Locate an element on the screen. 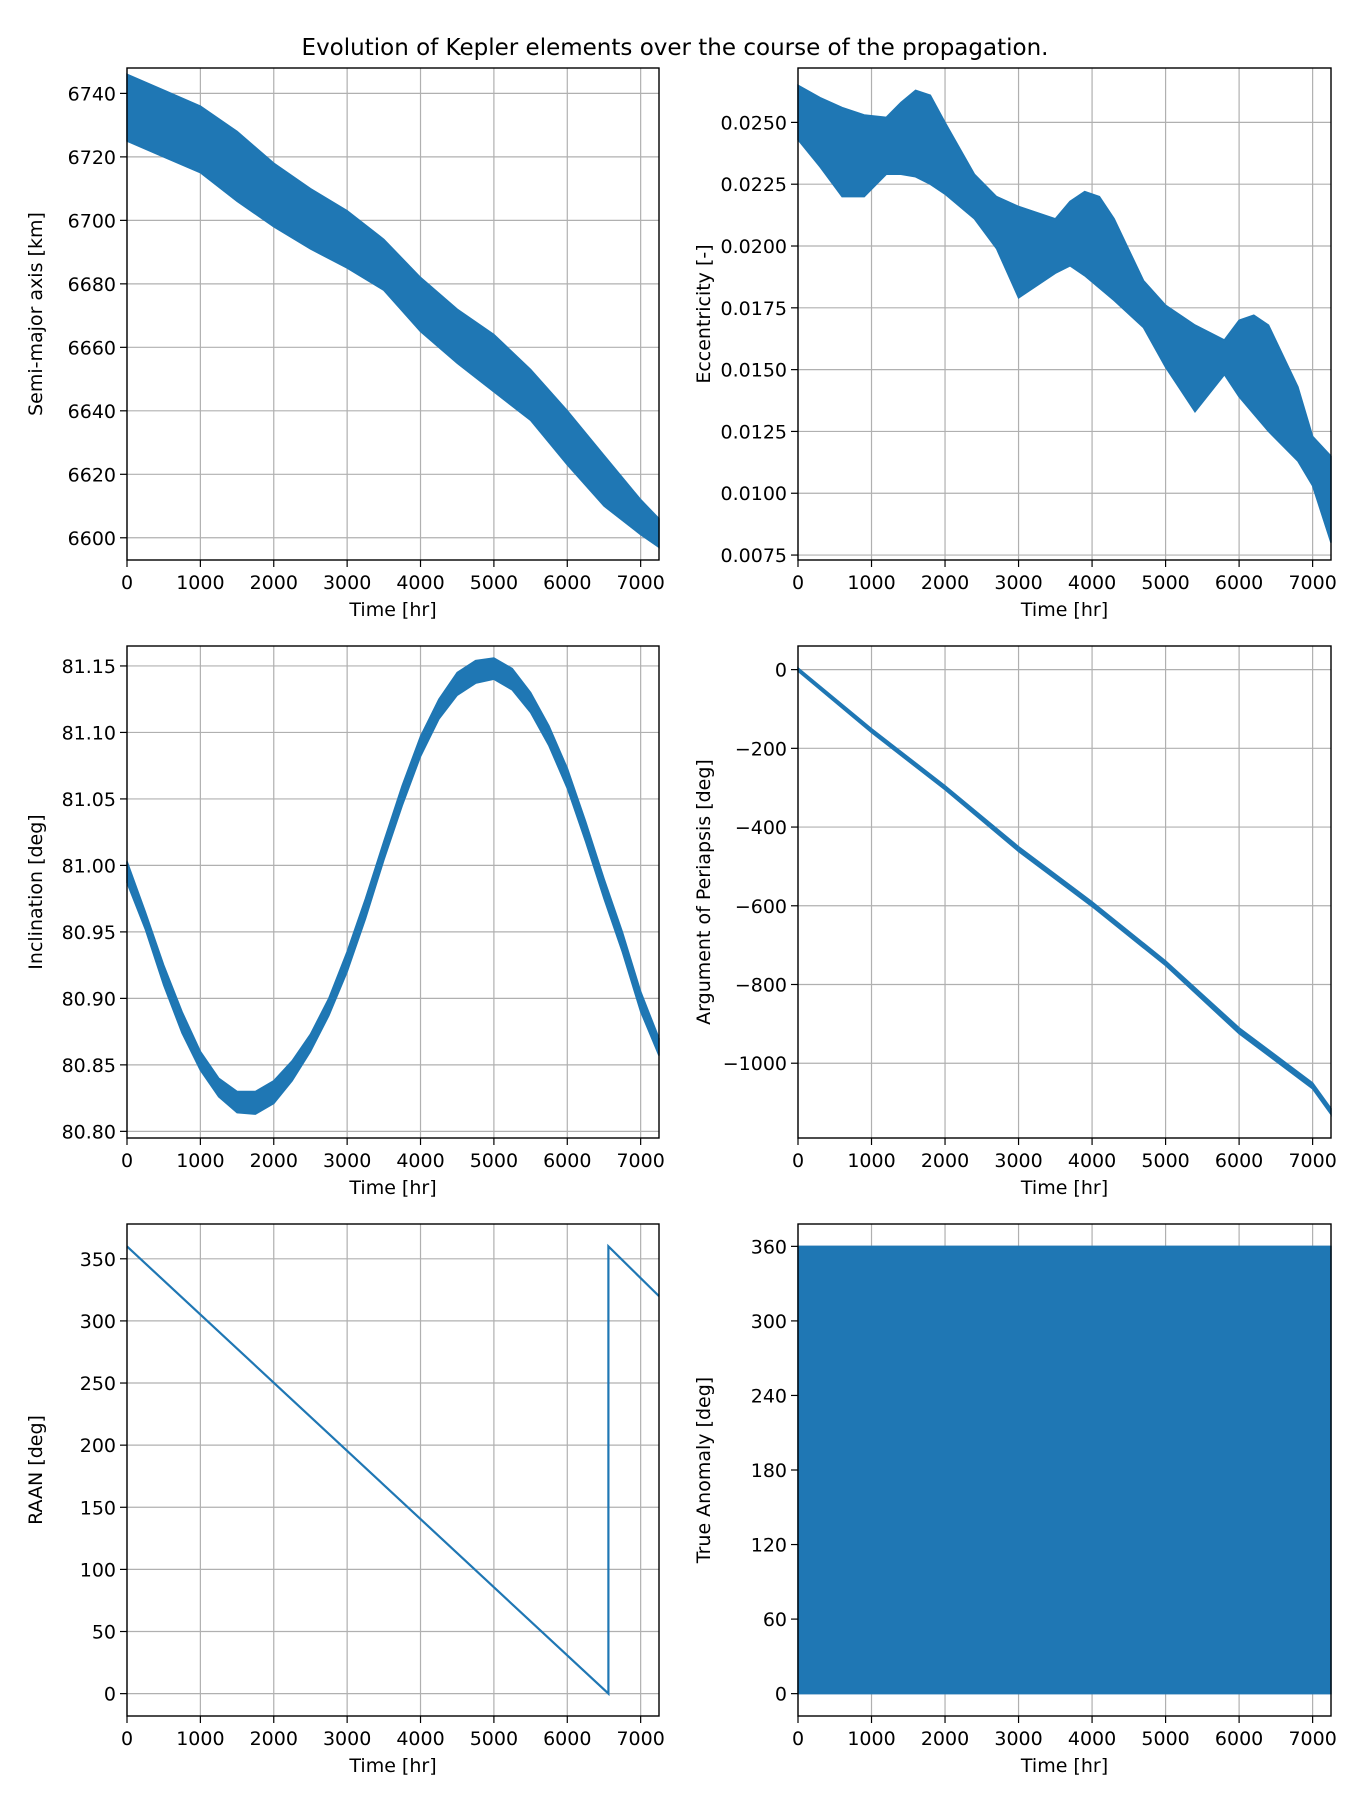  y-tick-label: 120 is located at coordinates (769, 1546).